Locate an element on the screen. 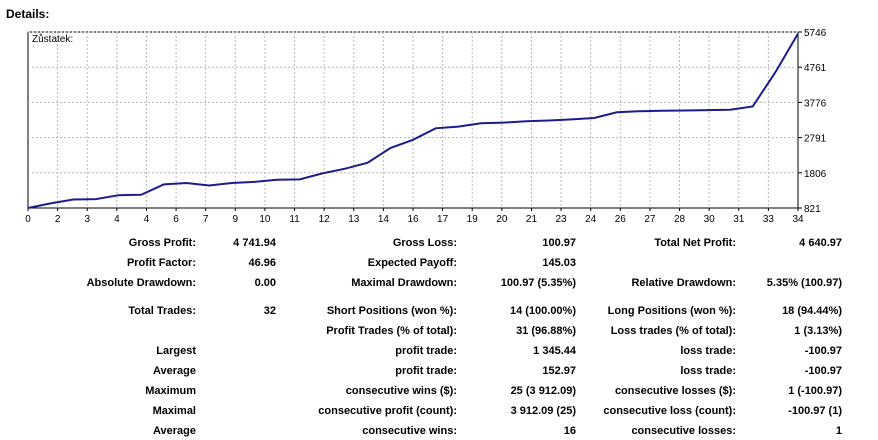 This screenshot has width=878, height=440. average-consec-loss-label: consecutive losses: is located at coordinates (683, 431).